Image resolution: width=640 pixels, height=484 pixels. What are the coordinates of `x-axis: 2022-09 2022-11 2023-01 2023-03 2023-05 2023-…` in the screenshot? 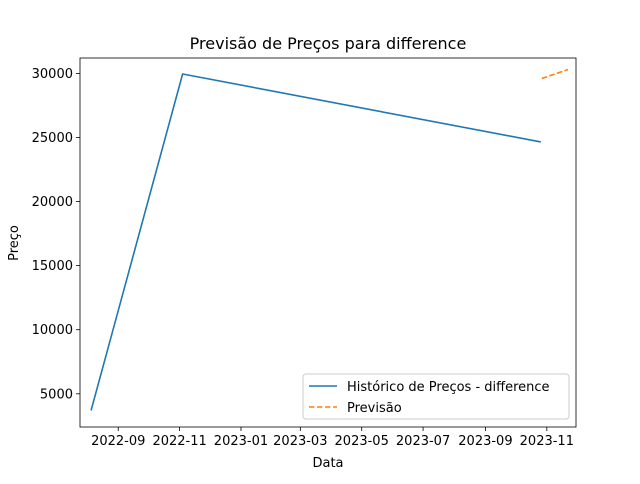 It's located at (332, 438).